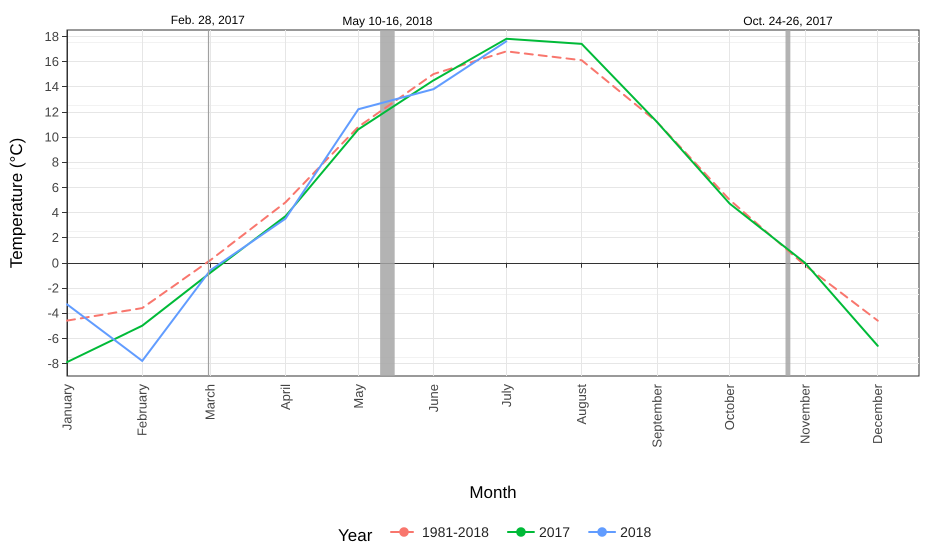  I want to click on y-tick-label: 8, so click(55, 162).